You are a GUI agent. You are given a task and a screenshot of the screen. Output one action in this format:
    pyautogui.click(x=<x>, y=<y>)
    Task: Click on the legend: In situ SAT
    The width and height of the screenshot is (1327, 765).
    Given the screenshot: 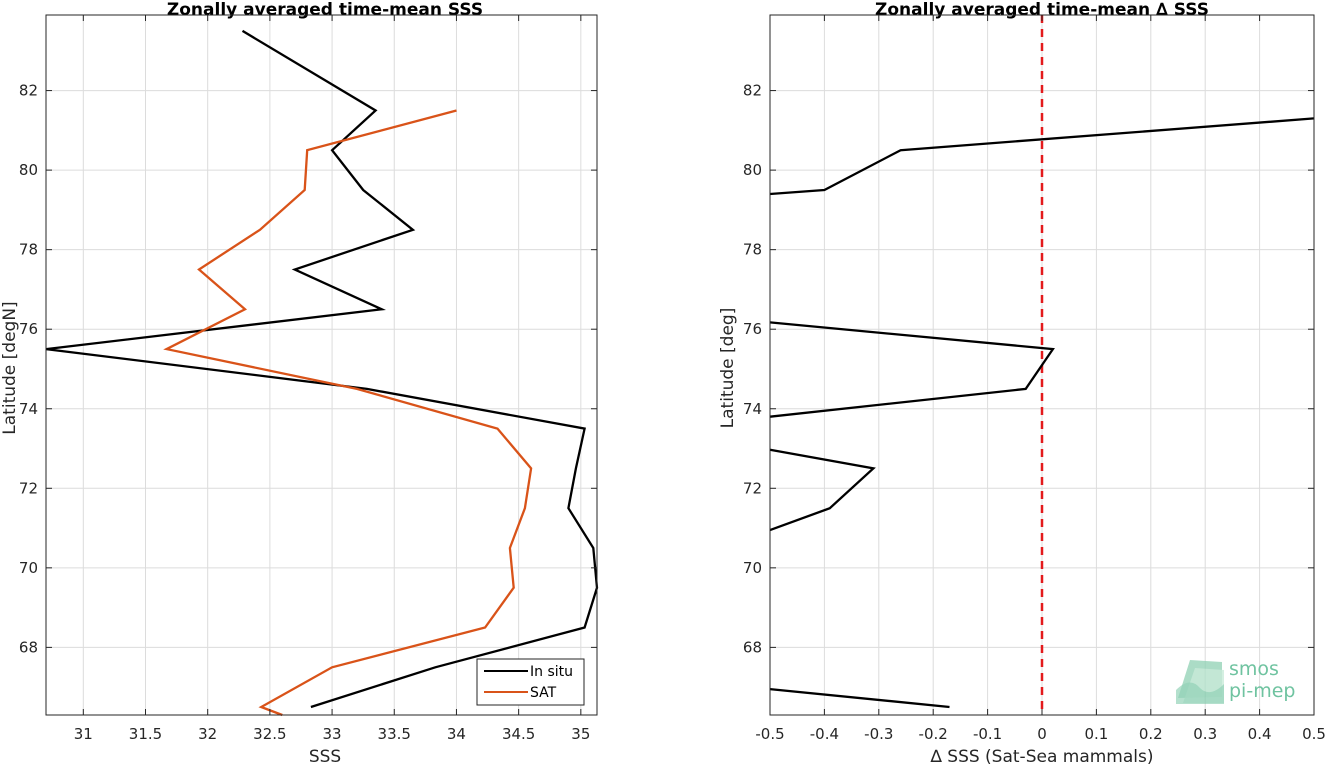 What is the action you would take?
    pyautogui.click(x=530, y=682)
    